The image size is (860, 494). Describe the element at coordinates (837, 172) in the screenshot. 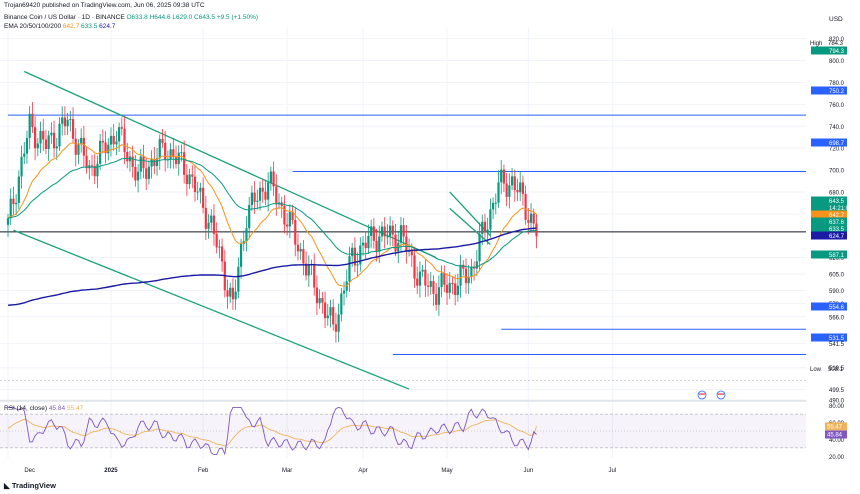

I see `price-tick-label: 700.0` at that location.